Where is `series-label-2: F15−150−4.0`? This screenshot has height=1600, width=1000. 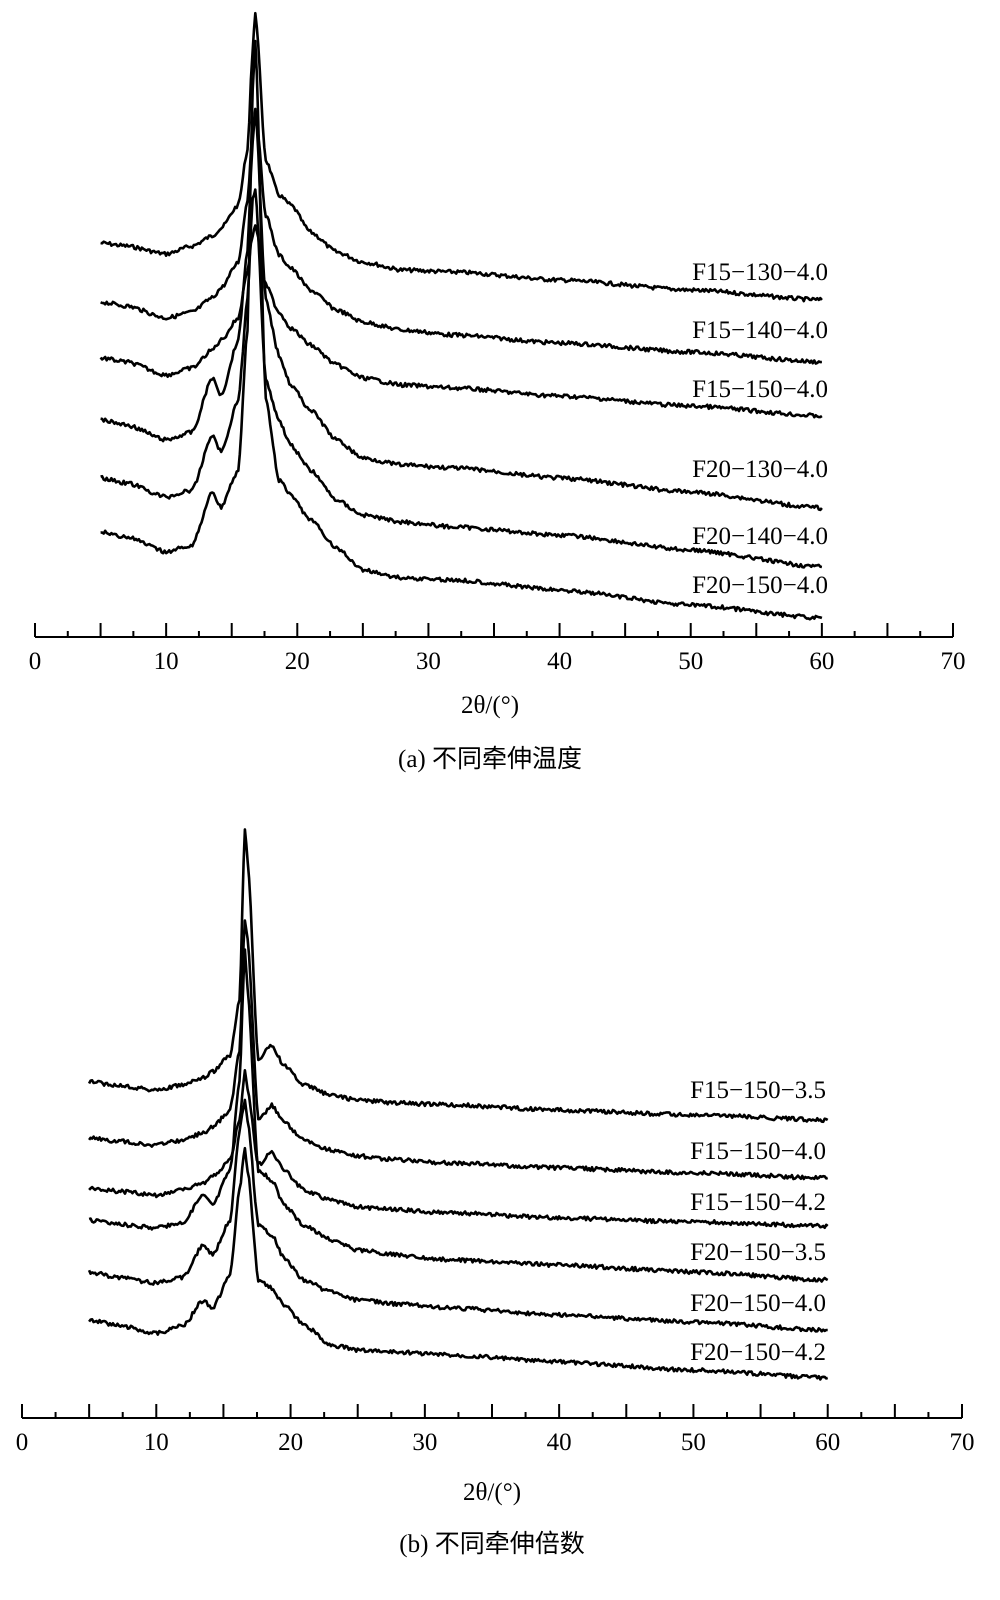 series-label-2: F15−150−4.0 is located at coordinates (758, 1151).